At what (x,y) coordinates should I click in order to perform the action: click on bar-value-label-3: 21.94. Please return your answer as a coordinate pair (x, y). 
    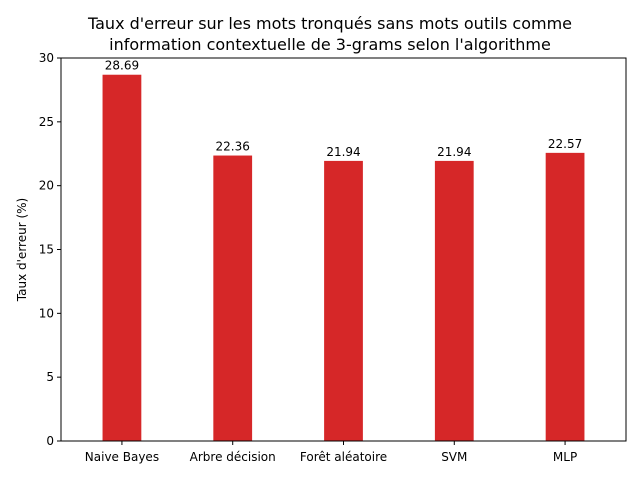
    Looking at the image, I should click on (454, 152).